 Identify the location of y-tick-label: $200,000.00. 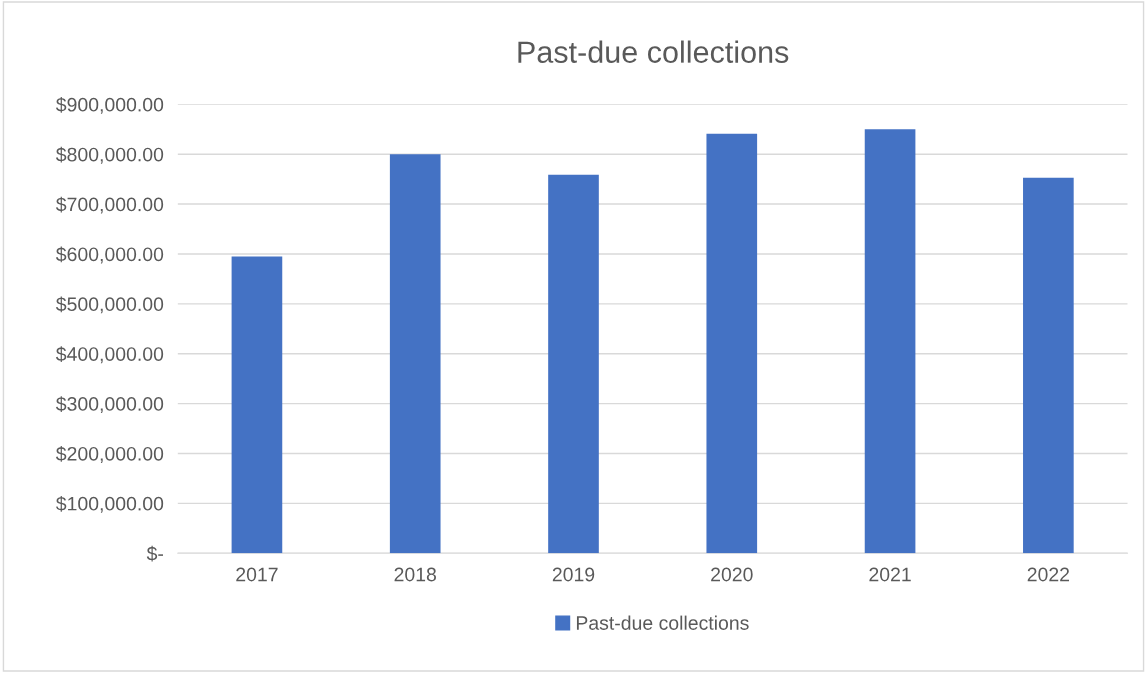
(109, 454).